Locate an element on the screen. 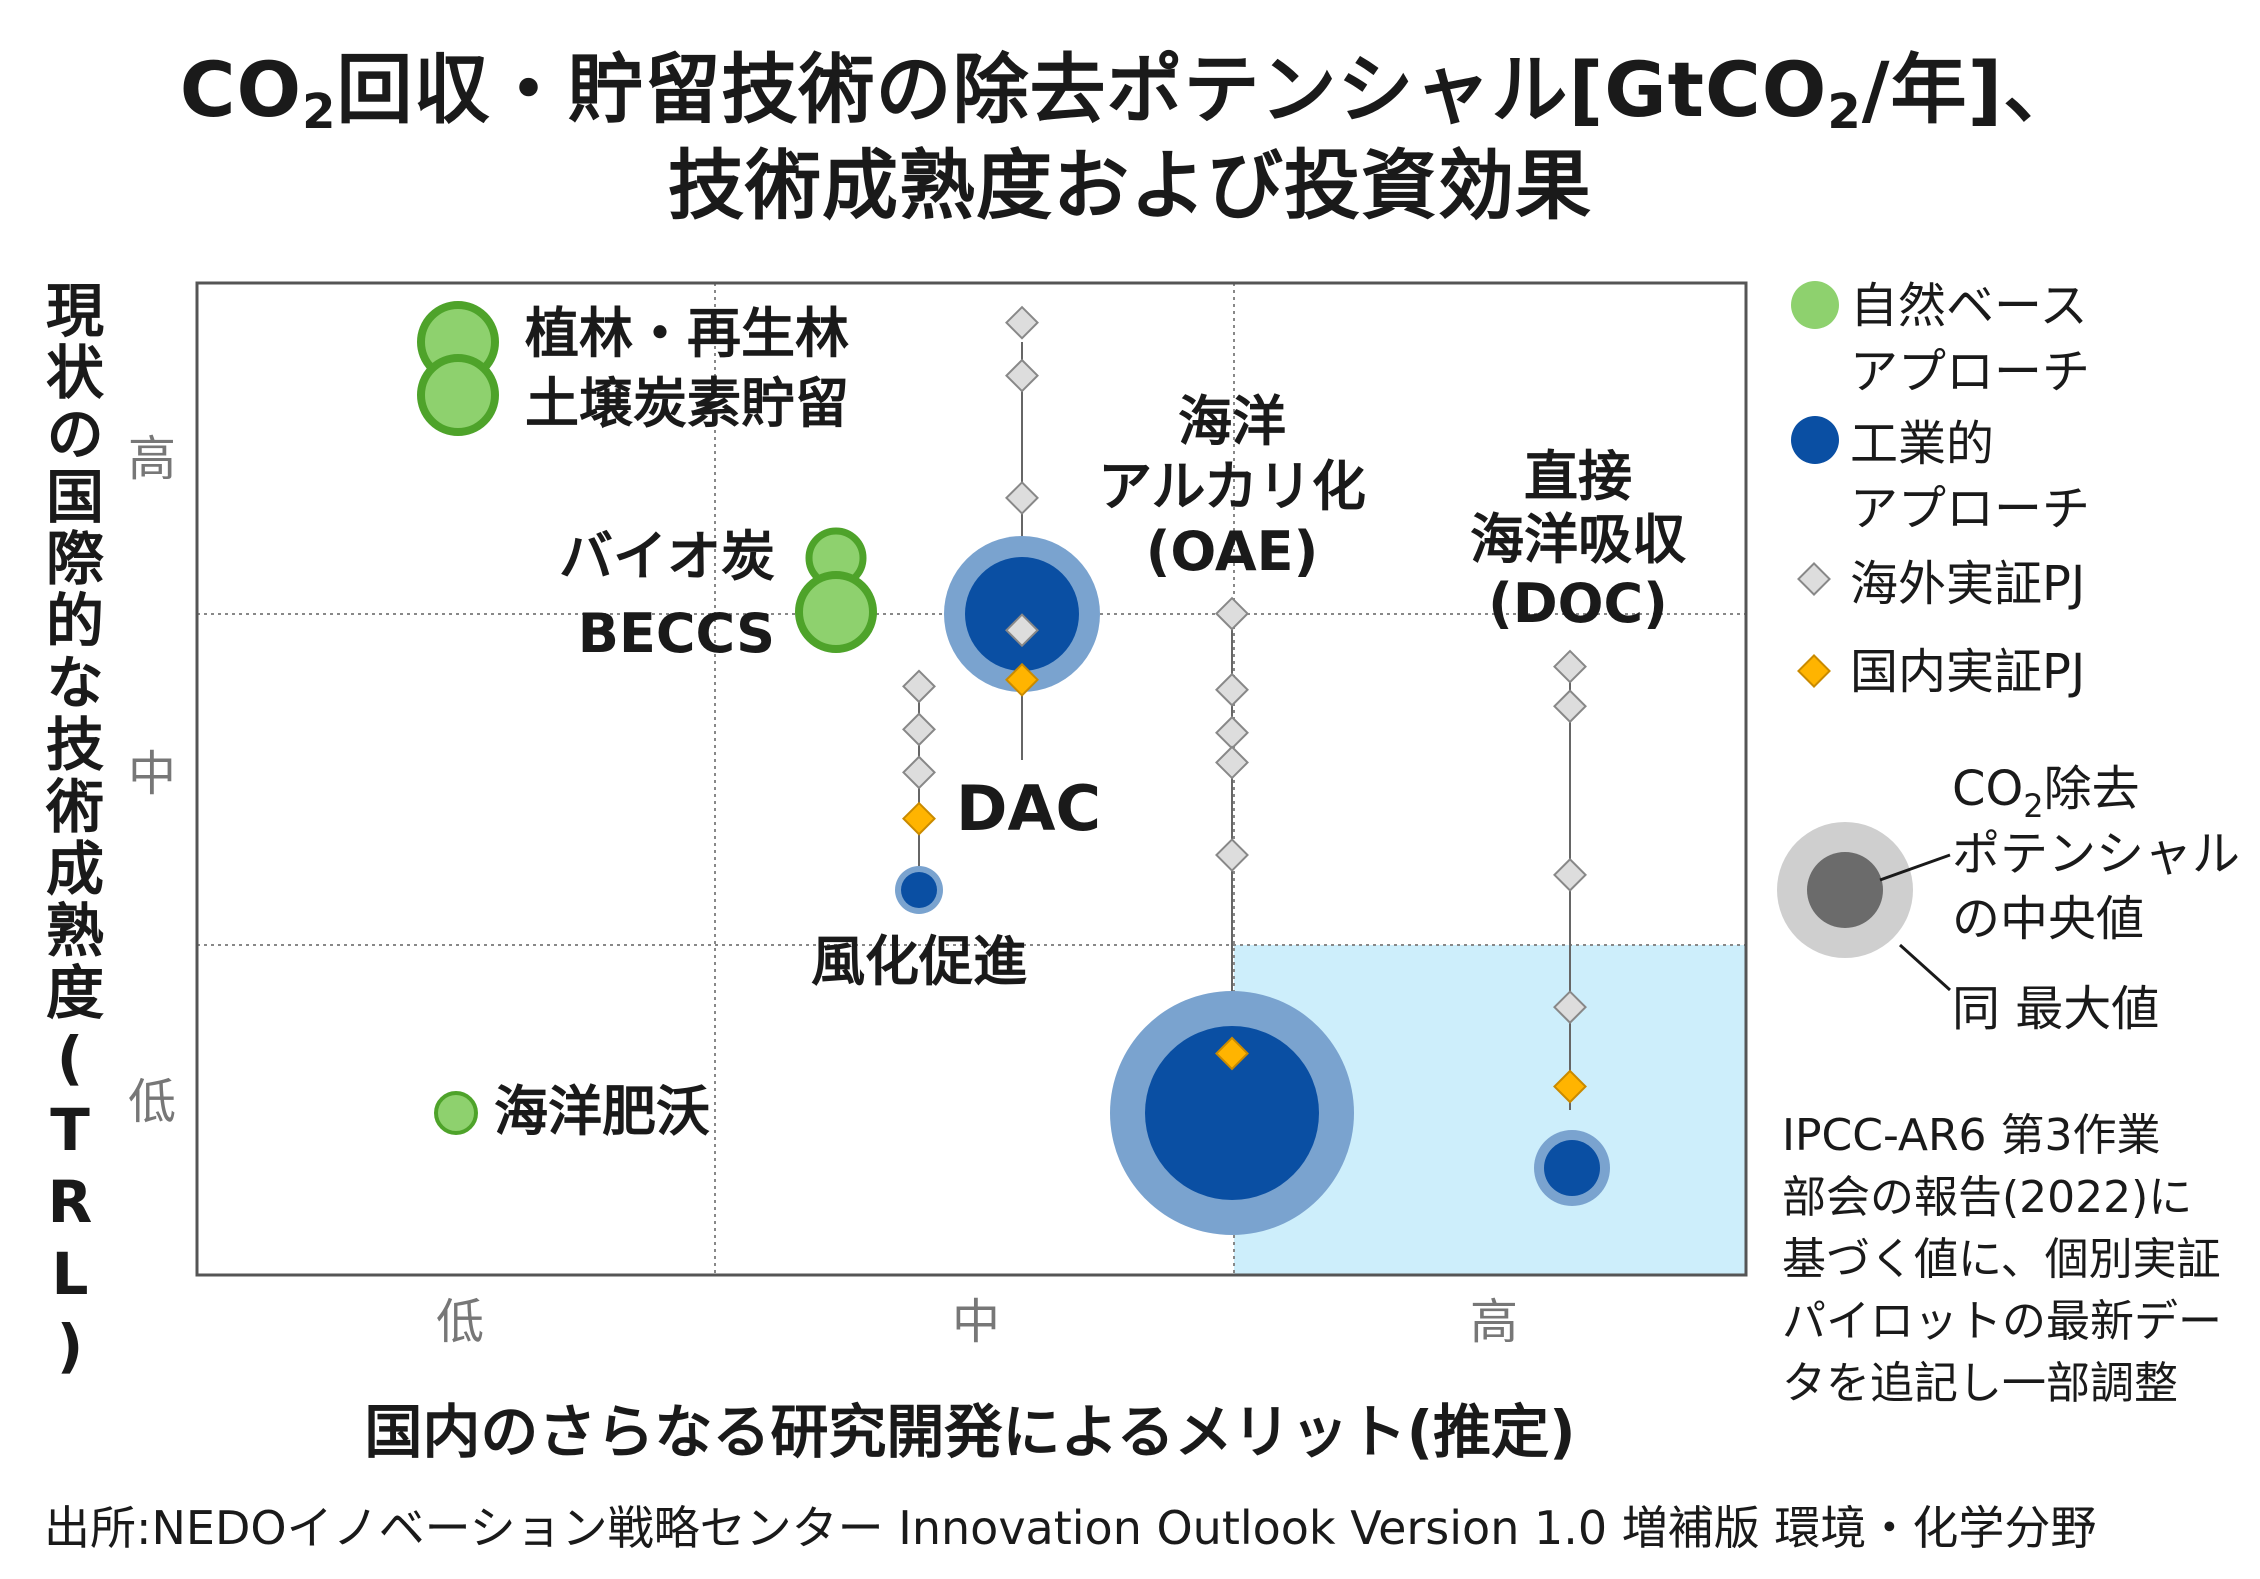 This screenshot has height=1579, width=2260. legend-overseas-swatch is located at coordinates (1814, 579).